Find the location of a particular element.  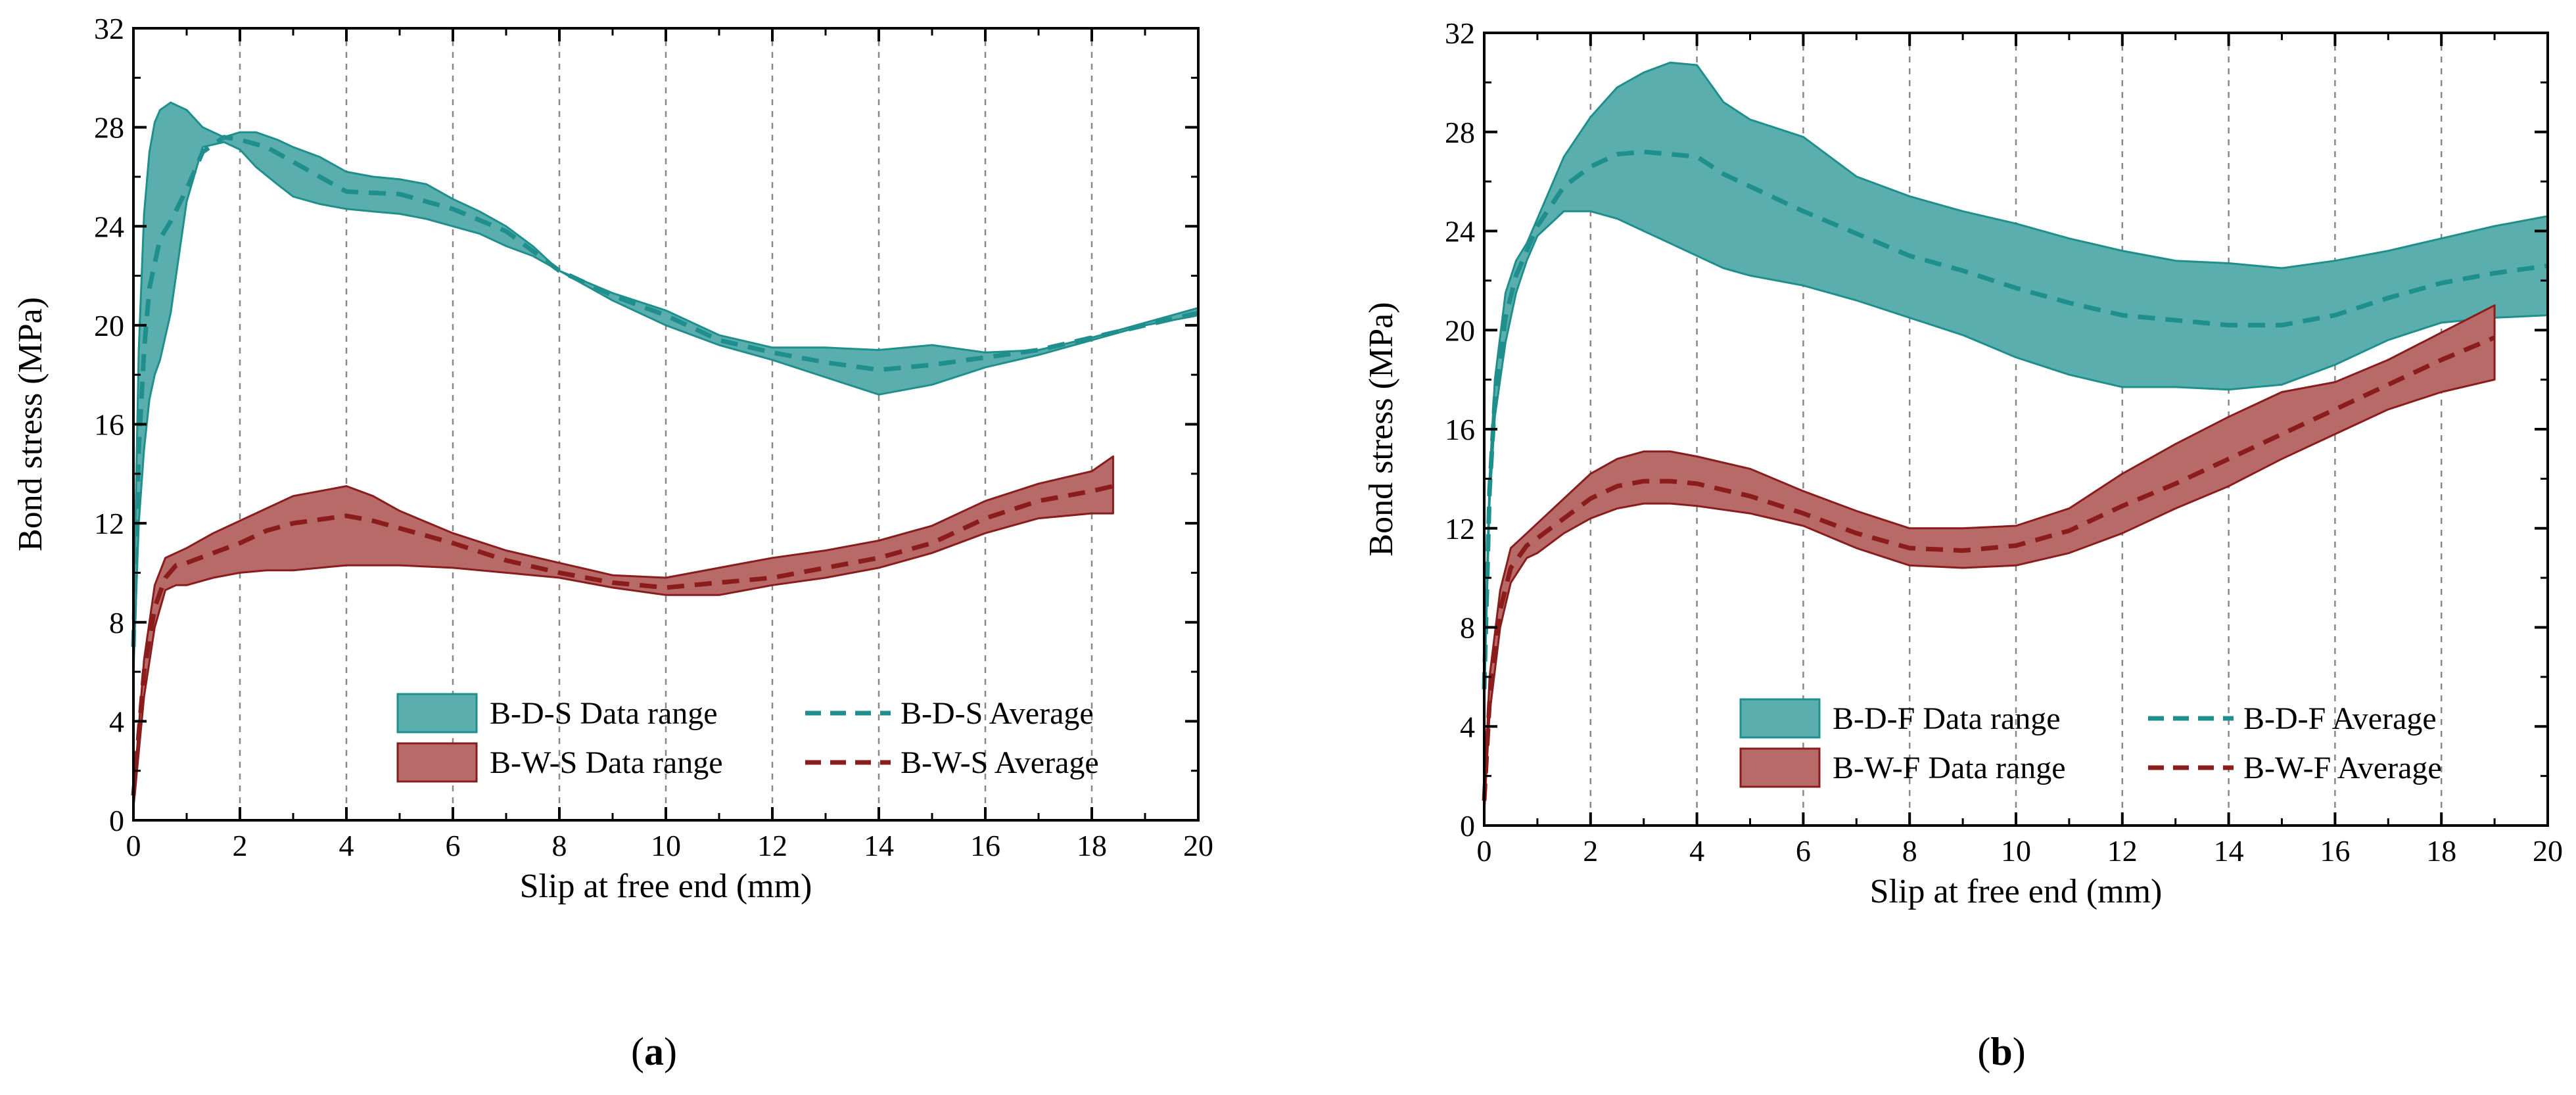

panel-label-letter: a is located at coordinates (654, 1051).